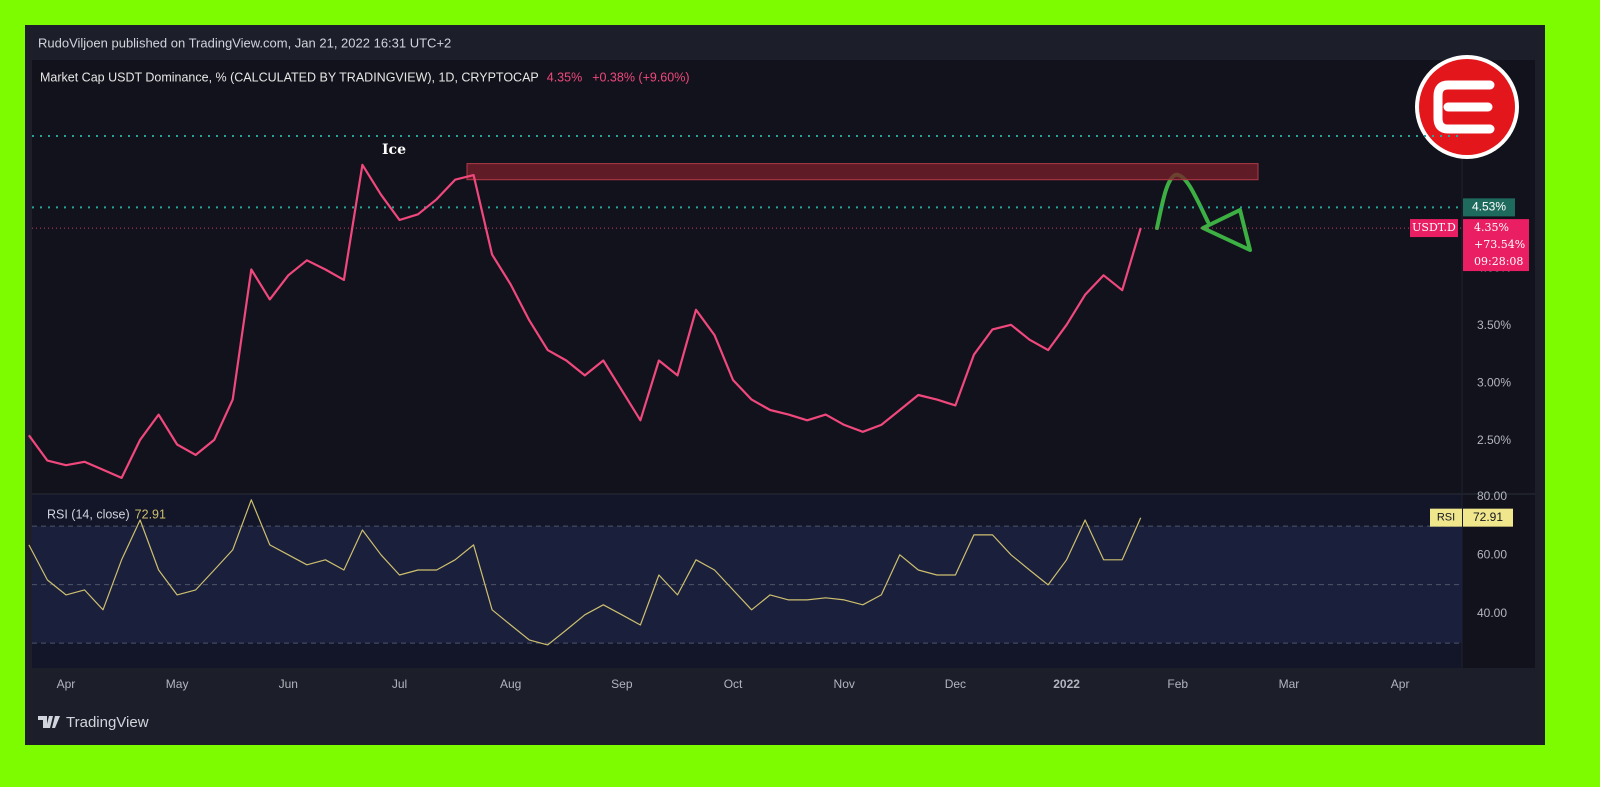 The image size is (1600, 787). I want to click on rsi-title: RSI (14, close), so click(88, 514).